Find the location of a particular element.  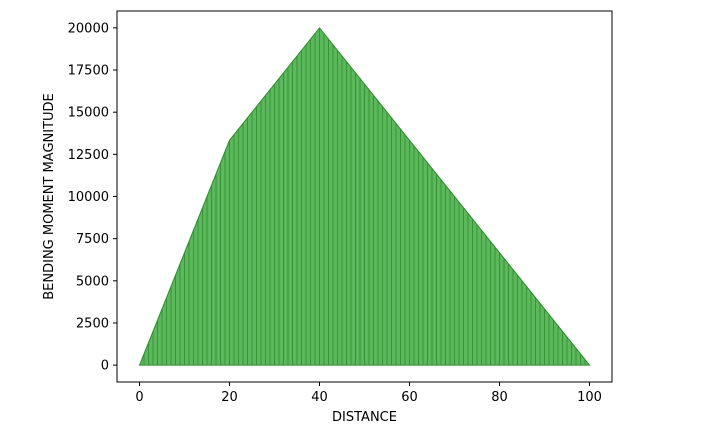

y-tick-label: 10000 is located at coordinates (88, 197).